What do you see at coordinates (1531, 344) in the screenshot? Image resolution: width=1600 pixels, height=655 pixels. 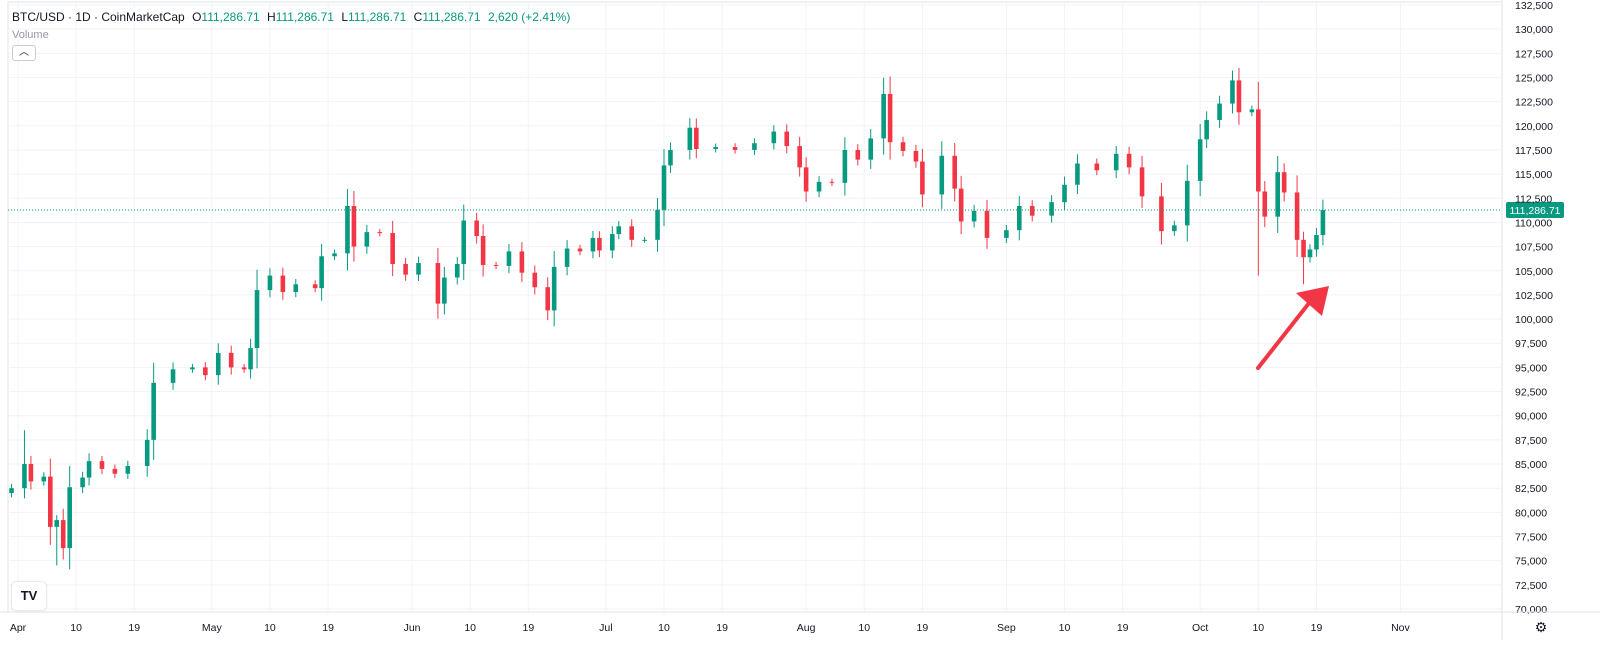 I see `y-tick-label: 97,500` at bounding box center [1531, 344].